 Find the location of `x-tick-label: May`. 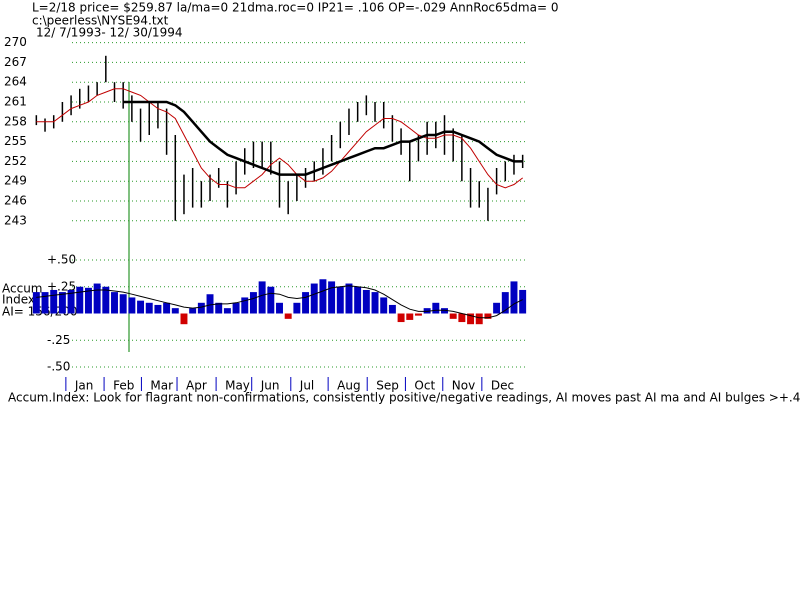

x-tick-label: May is located at coordinates (237, 386).